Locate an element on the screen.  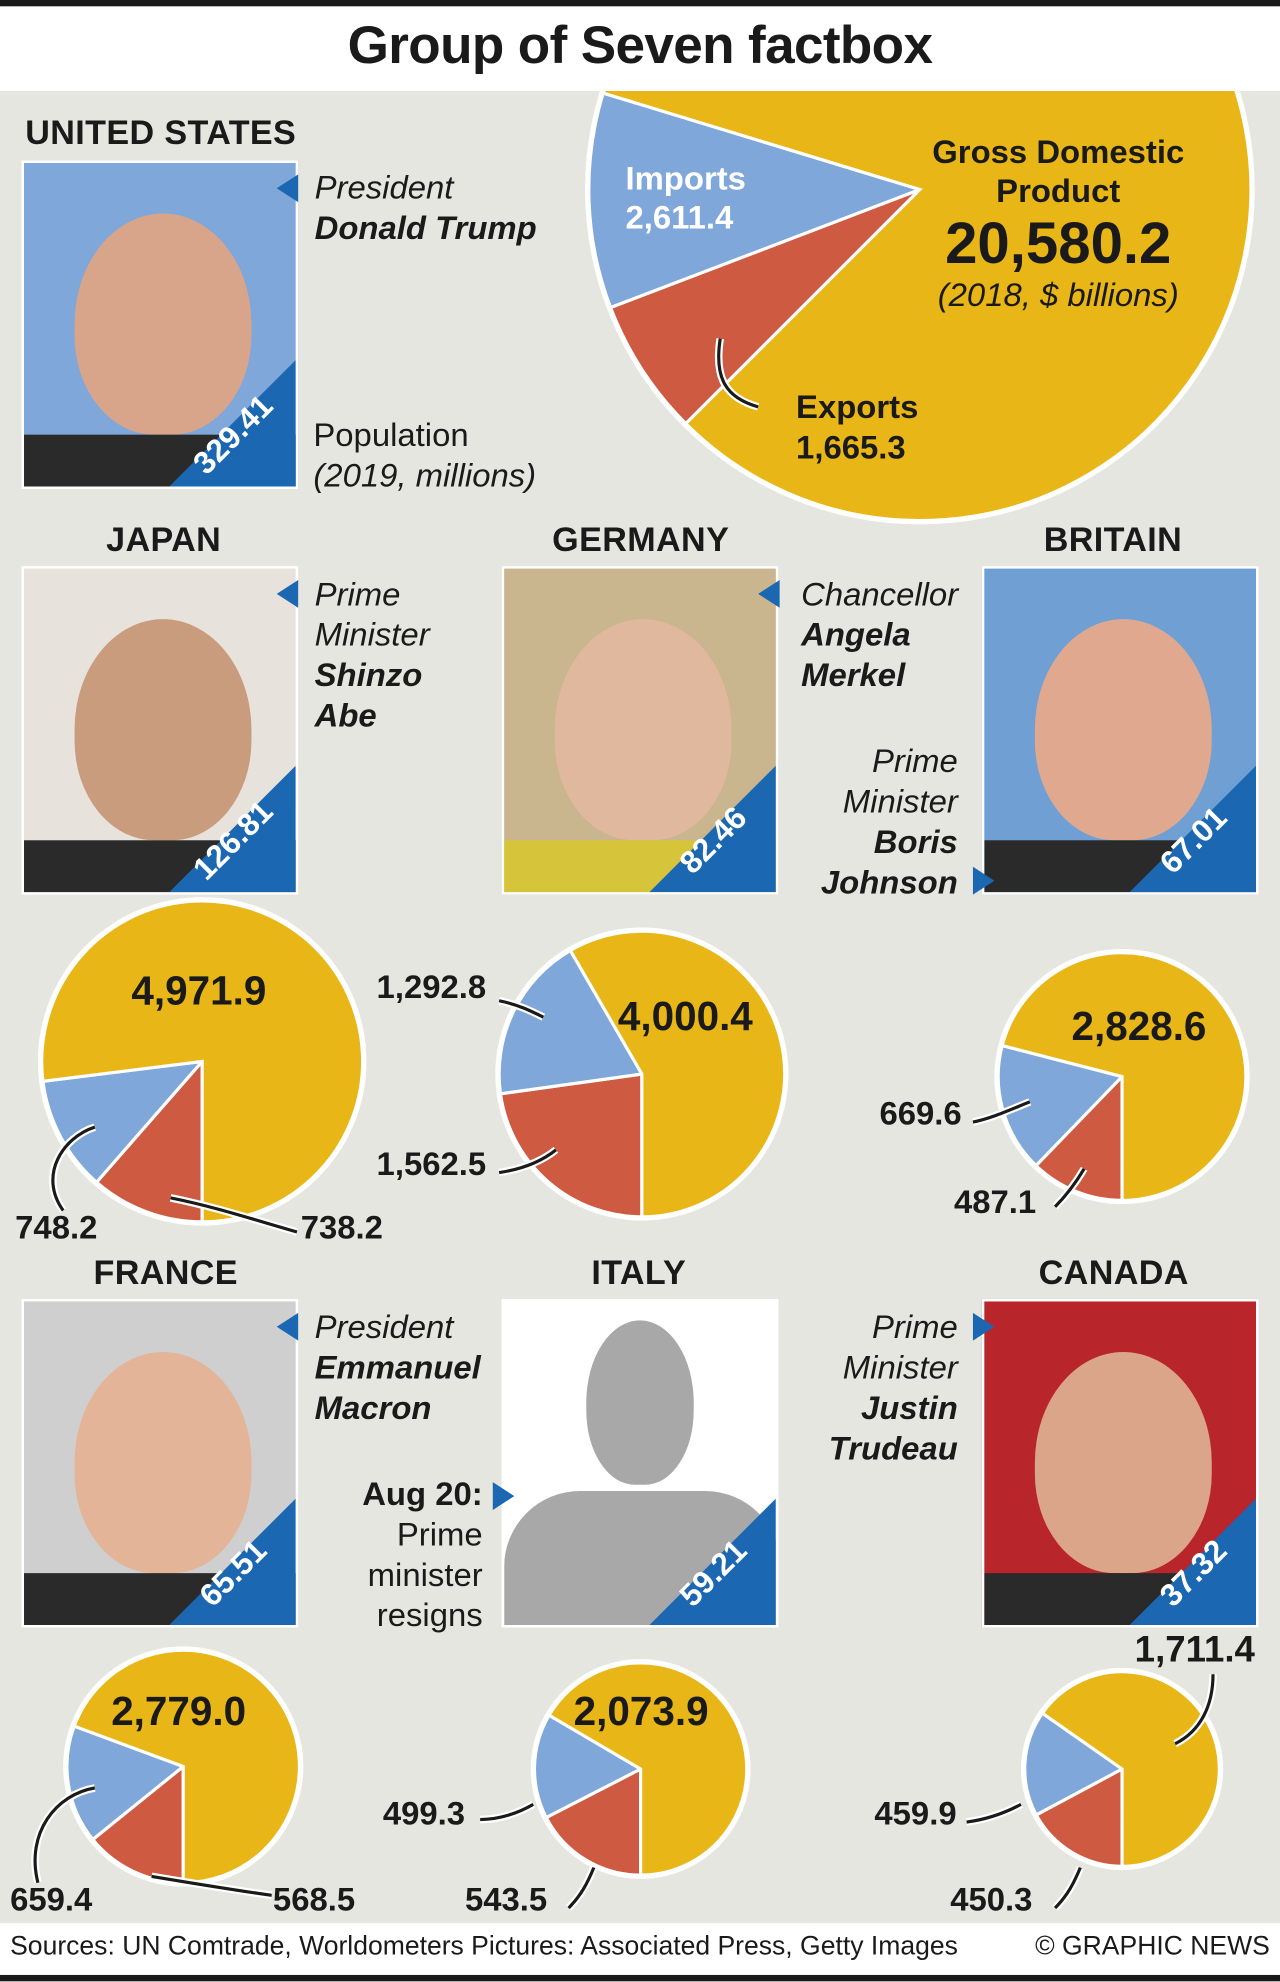
gdp-note: (2018, $ billions) is located at coordinates (1058, 294).